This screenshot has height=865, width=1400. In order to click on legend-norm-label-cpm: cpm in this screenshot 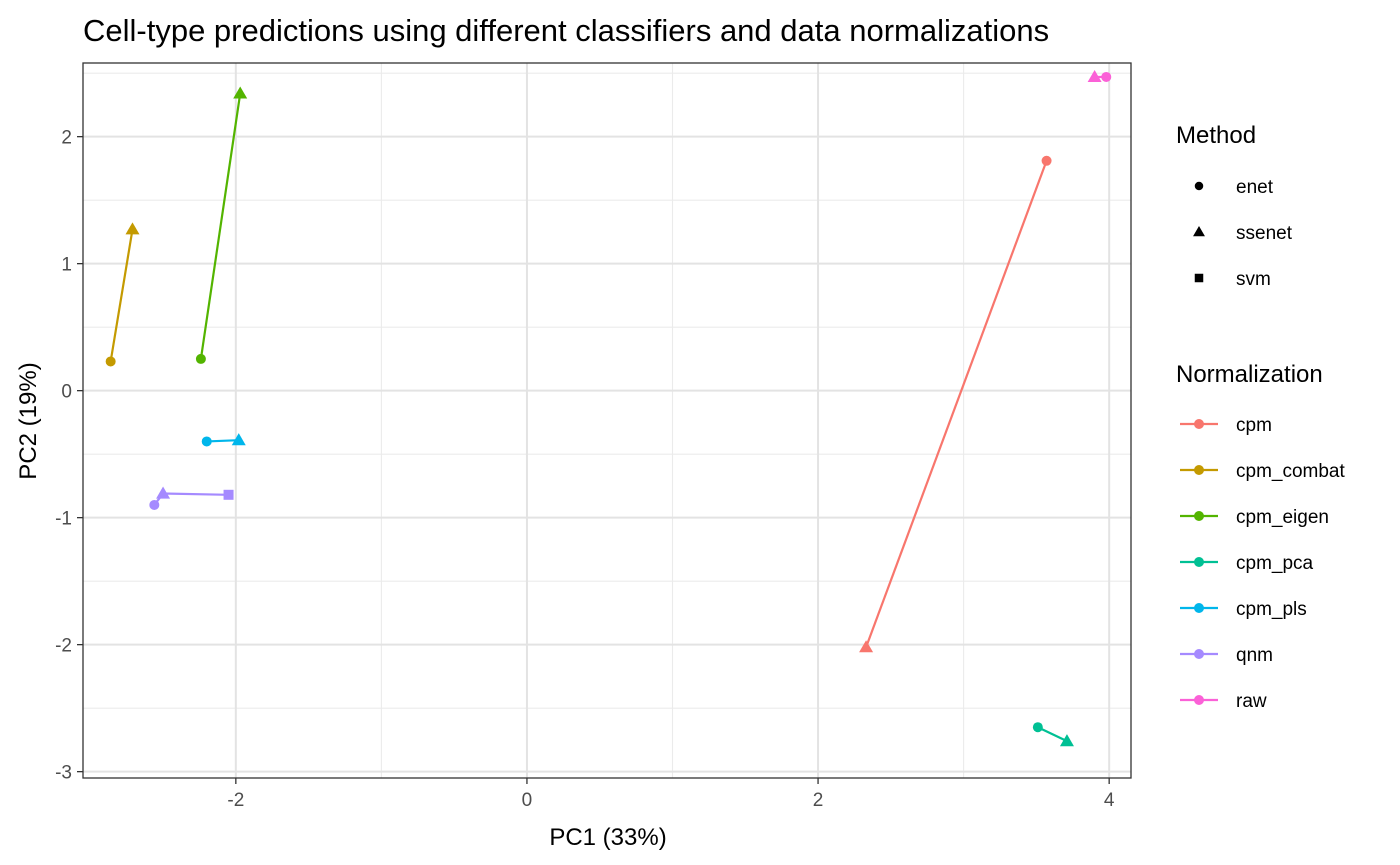, I will do `click(1254, 425)`.